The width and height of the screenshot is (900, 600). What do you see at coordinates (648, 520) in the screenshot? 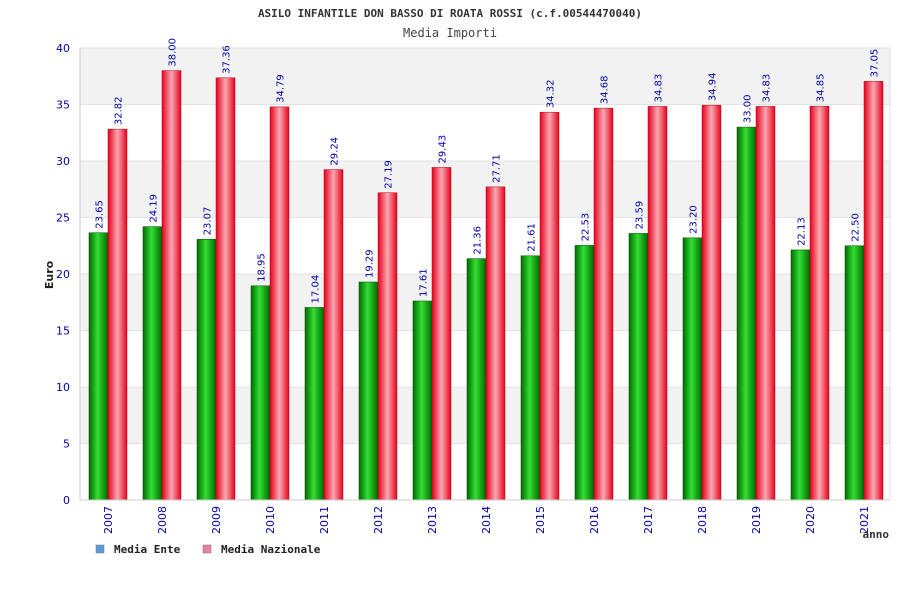
I see `x-tick-label: 2017` at bounding box center [648, 520].